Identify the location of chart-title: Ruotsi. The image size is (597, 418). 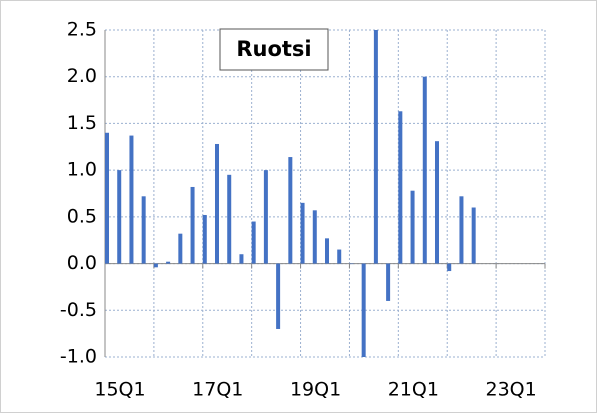
(273, 49).